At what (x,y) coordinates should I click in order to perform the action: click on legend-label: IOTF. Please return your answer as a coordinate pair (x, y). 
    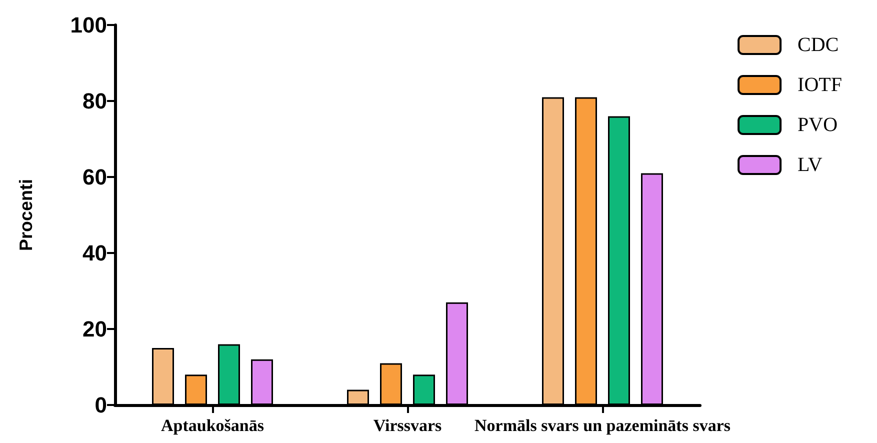
    Looking at the image, I should click on (820, 85).